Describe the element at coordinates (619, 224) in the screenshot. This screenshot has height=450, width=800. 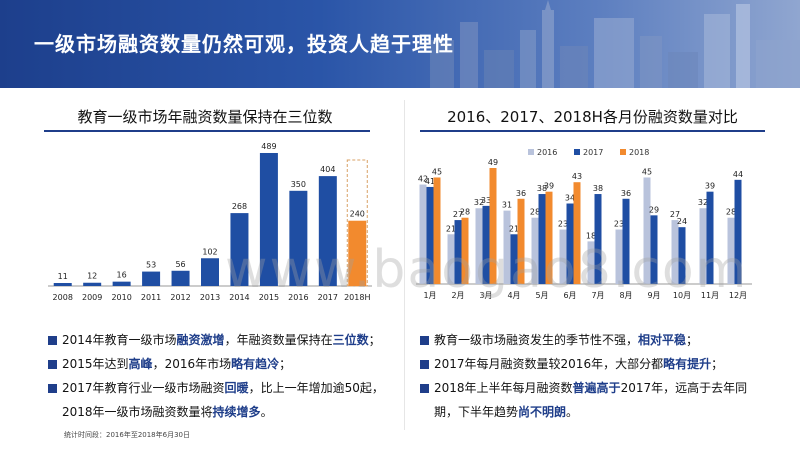
I see `right-bar-value-label: 23` at that location.